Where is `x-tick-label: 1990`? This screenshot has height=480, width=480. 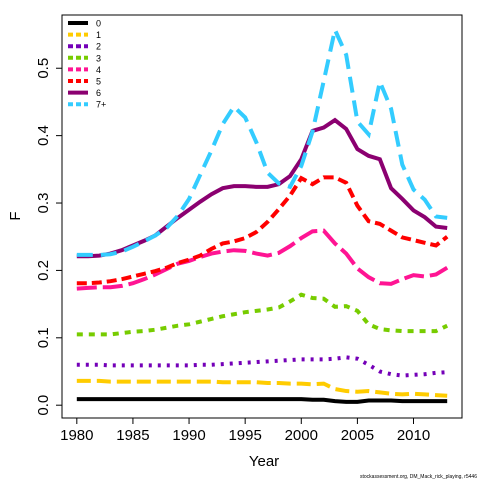
x-tick-label: 1990 is located at coordinates (188, 435).